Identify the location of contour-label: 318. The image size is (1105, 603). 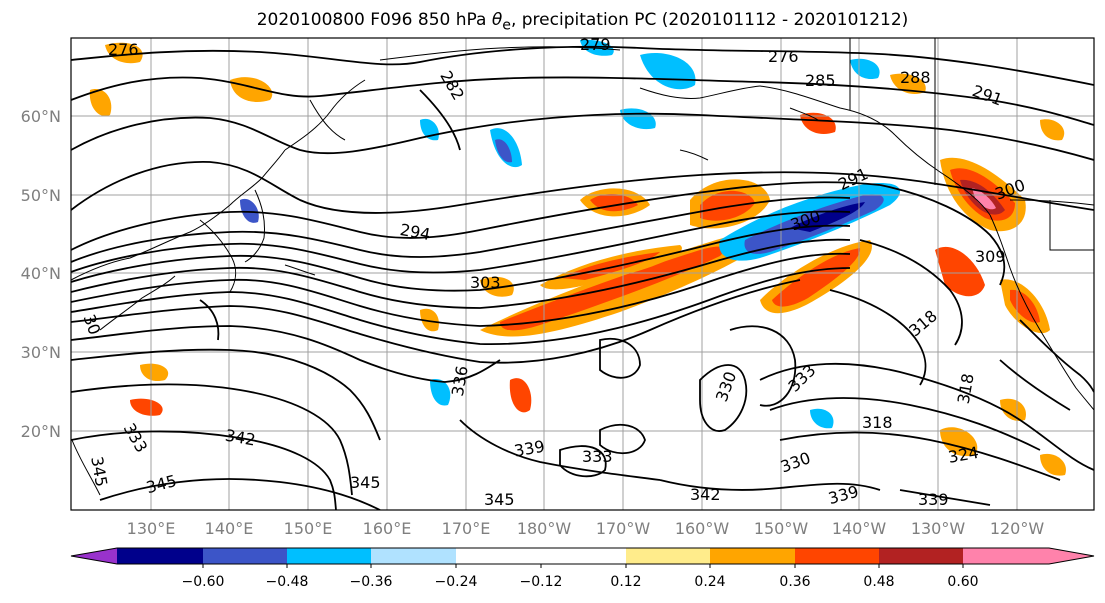
(877, 422).